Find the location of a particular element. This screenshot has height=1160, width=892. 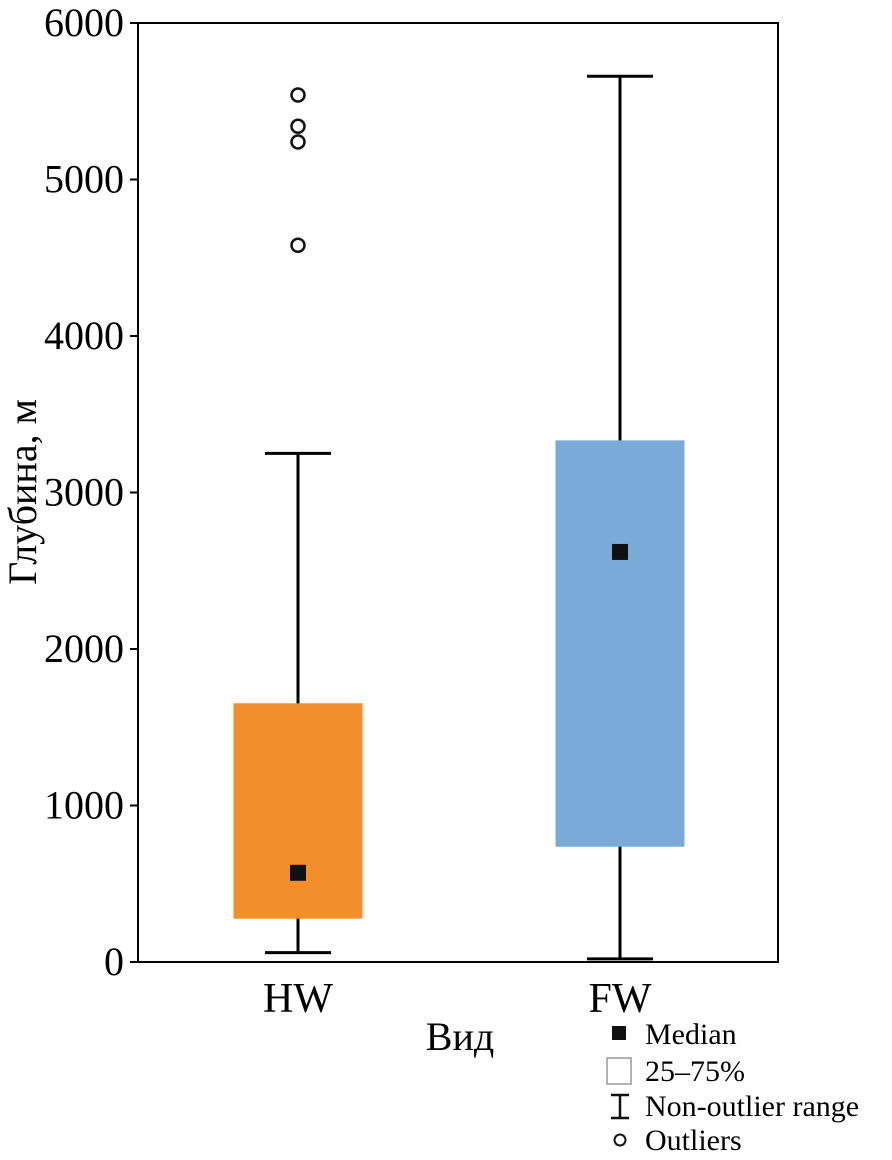

legend-outlier-icon is located at coordinates (620, 1140).